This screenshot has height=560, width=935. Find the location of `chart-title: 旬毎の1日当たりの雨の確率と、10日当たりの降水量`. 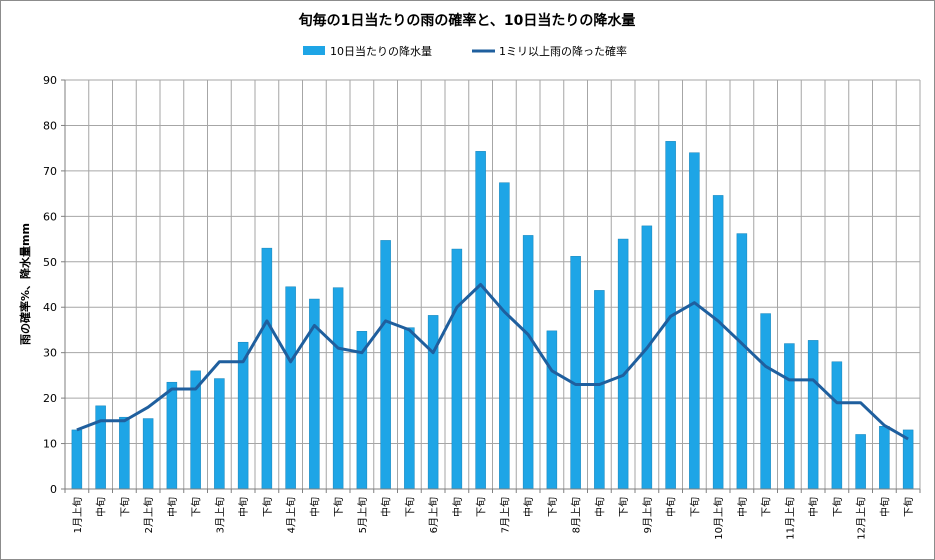

chart-title: 旬毎の1日当たりの雨の確率と、10日当たりの降水量 is located at coordinates (467, 20).